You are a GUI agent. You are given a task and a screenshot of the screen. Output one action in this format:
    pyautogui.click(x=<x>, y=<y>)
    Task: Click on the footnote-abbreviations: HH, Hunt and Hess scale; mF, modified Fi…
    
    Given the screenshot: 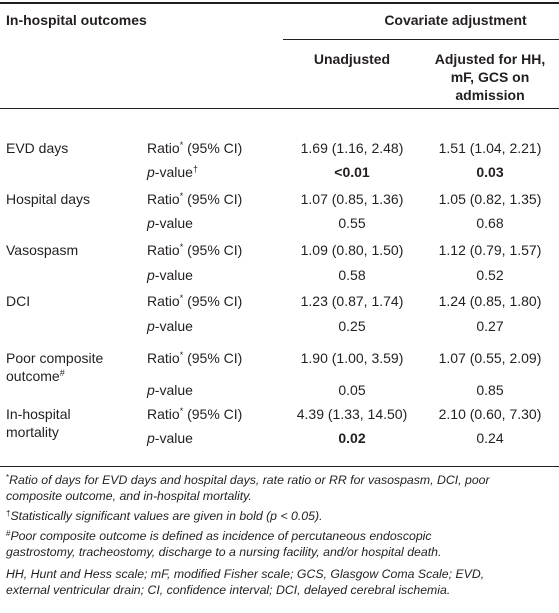 What is the action you would take?
    pyautogui.click(x=245, y=582)
    